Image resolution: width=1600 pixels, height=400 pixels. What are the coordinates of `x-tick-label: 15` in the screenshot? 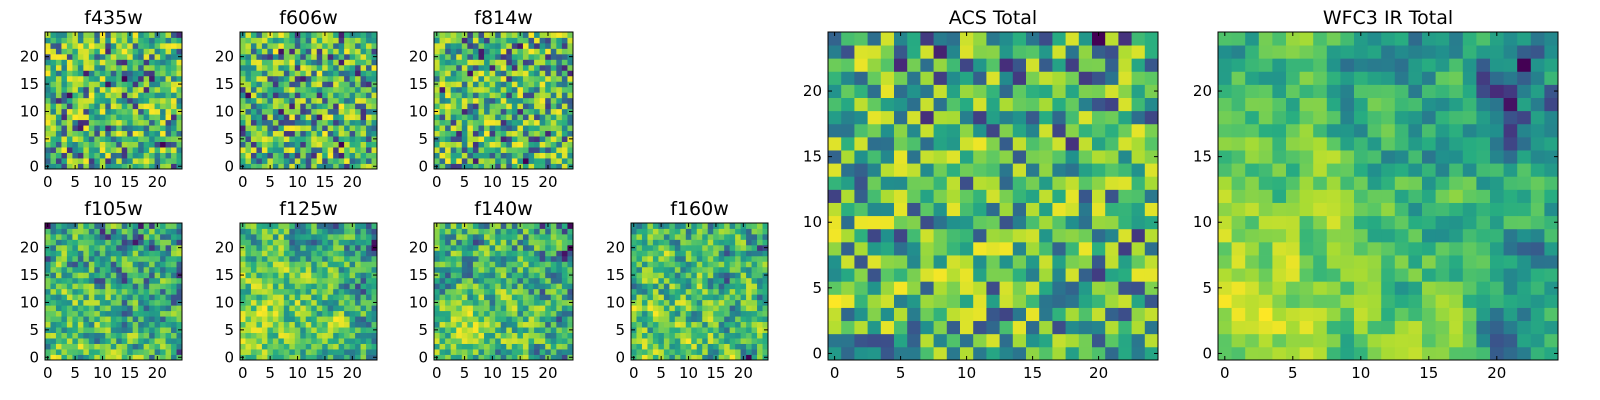 It's located at (715, 373).